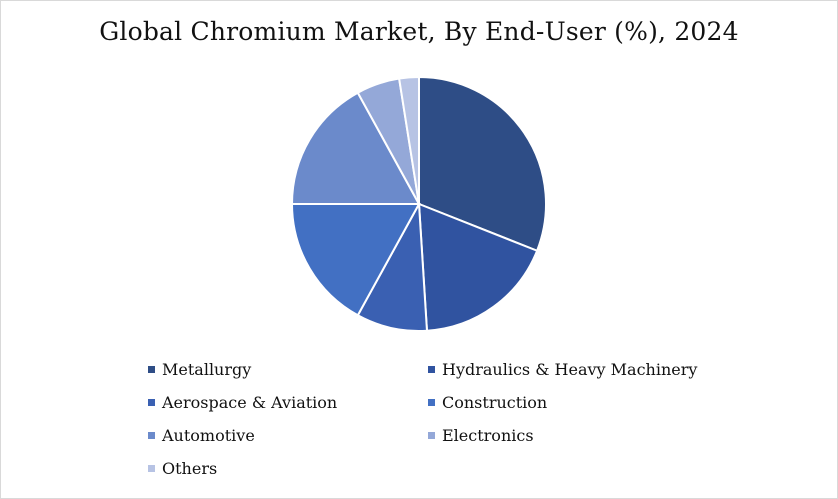 Image resolution: width=838 pixels, height=499 pixels. What do you see at coordinates (588, 435) in the screenshot?
I see `legend-item-5: Electronics` at bounding box center [588, 435].